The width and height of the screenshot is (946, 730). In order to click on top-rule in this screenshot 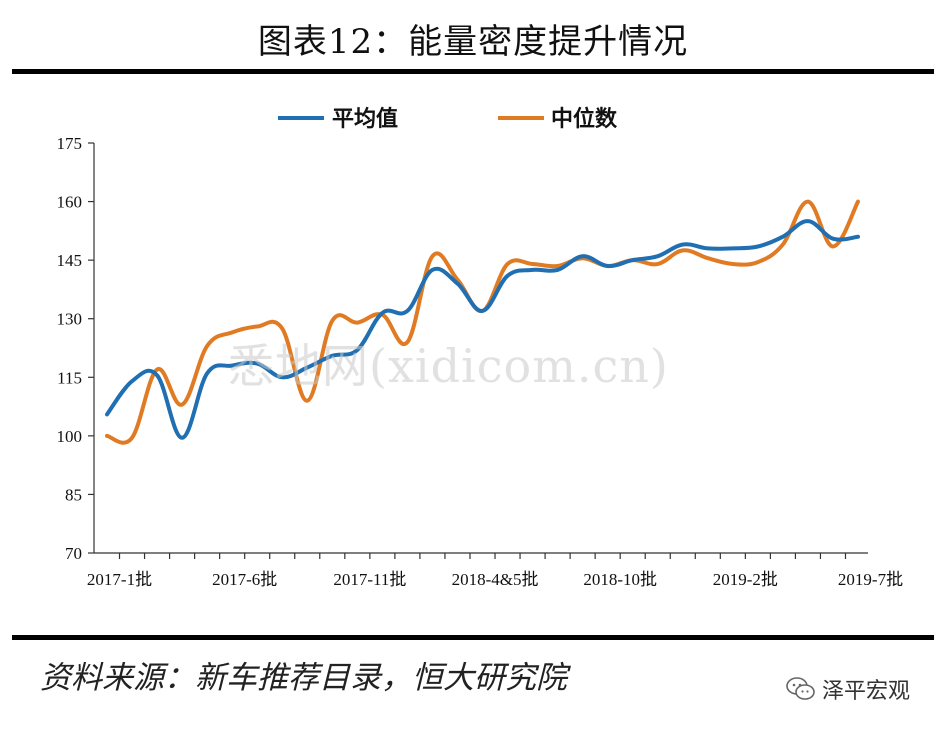, I will do `click(473, 71)`.